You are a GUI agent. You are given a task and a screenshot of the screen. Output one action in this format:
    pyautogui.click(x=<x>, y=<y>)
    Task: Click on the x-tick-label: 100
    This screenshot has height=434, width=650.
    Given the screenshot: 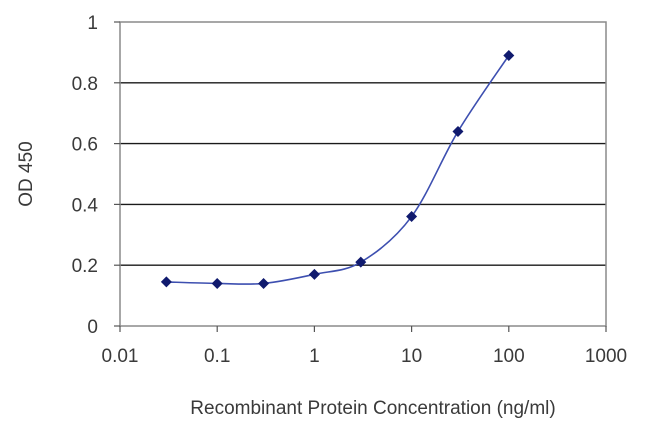 What is the action you would take?
    pyautogui.click(x=509, y=356)
    